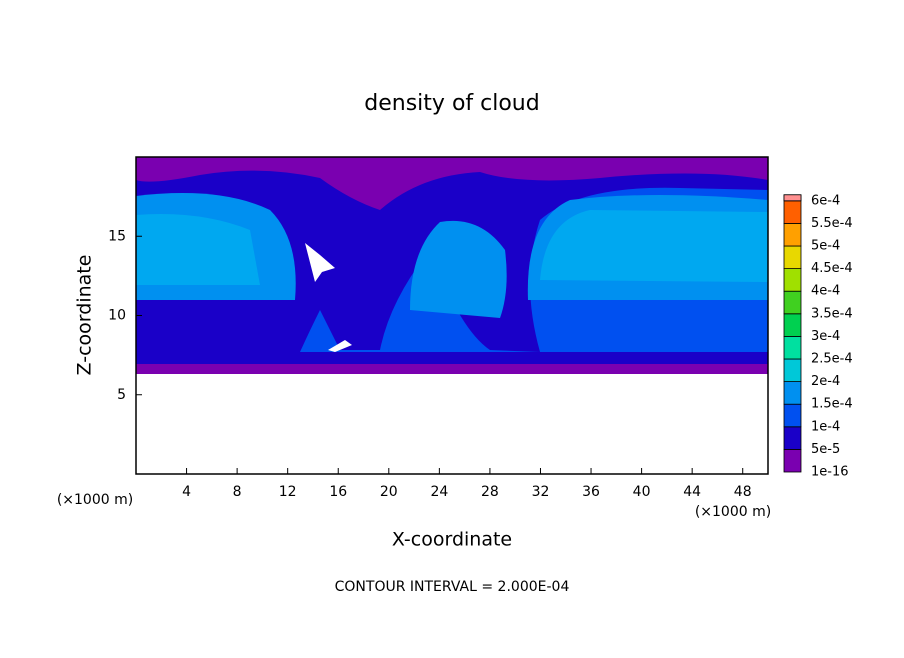 This screenshot has width=904, height=658. What do you see at coordinates (825, 381) in the screenshot?
I see `colorbar-label: 2e-4` at bounding box center [825, 381].